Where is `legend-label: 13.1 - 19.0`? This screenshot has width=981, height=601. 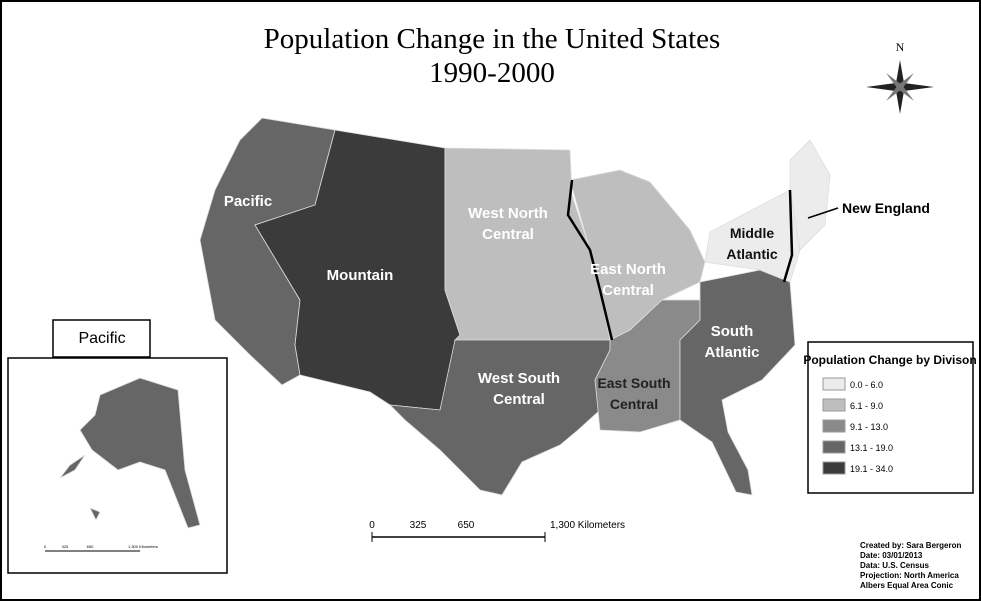 legend-label: 13.1 - 19.0 is located at coordinates (871, 448).